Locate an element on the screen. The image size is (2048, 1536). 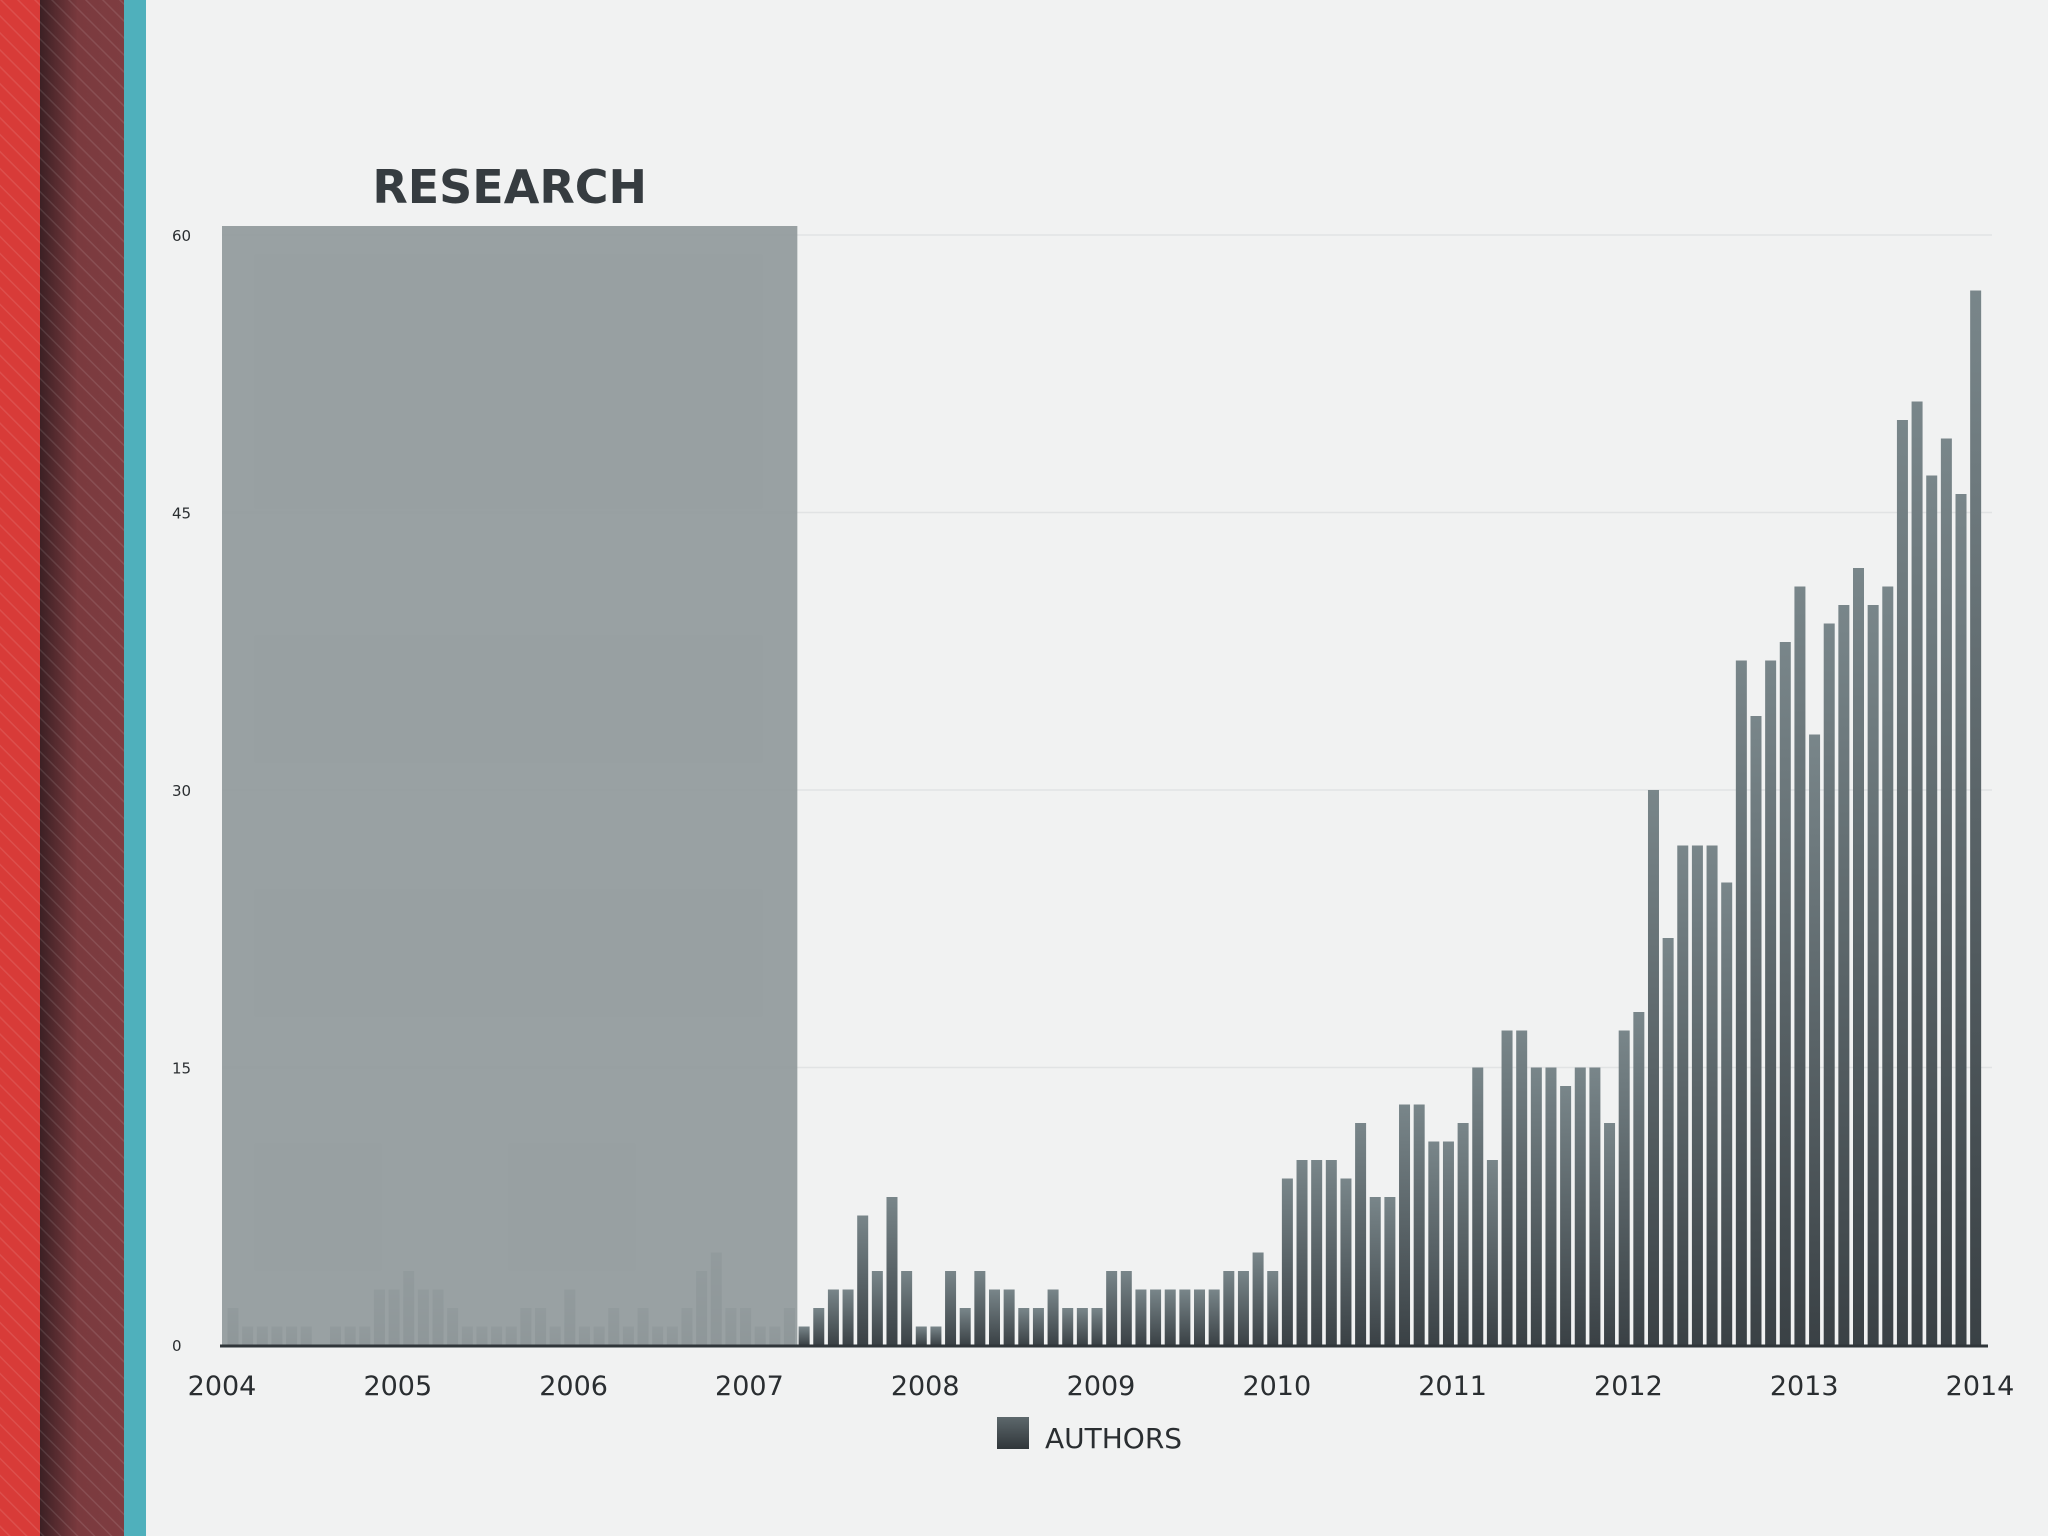
teal-stripe is located at coordinates (135, 768).